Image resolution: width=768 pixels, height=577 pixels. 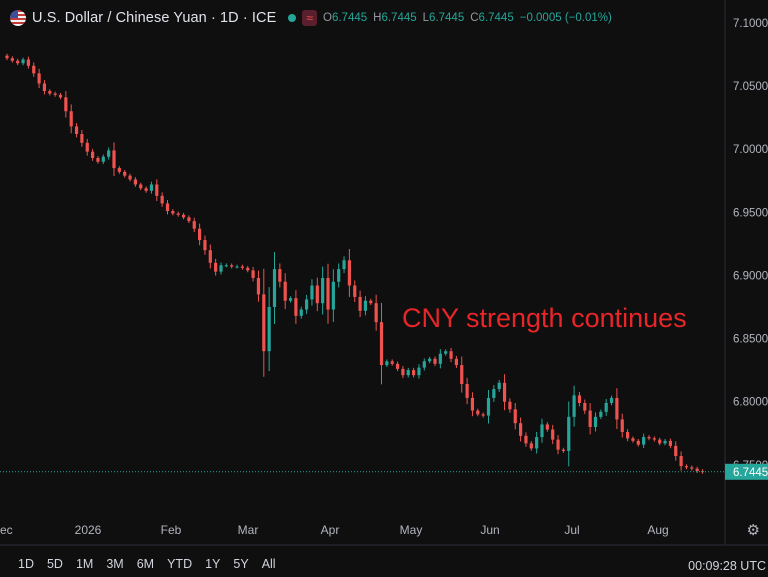 I want to click on timeframe-5d: 5D, so click(x=54, y=564).